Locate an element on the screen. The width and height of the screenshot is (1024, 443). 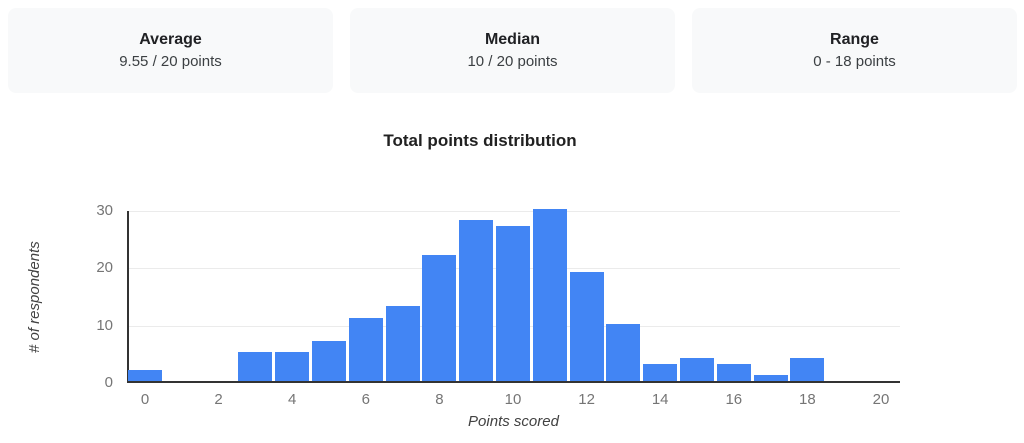
y-tick-label-0: 0 is located at coordinates (108, 382).